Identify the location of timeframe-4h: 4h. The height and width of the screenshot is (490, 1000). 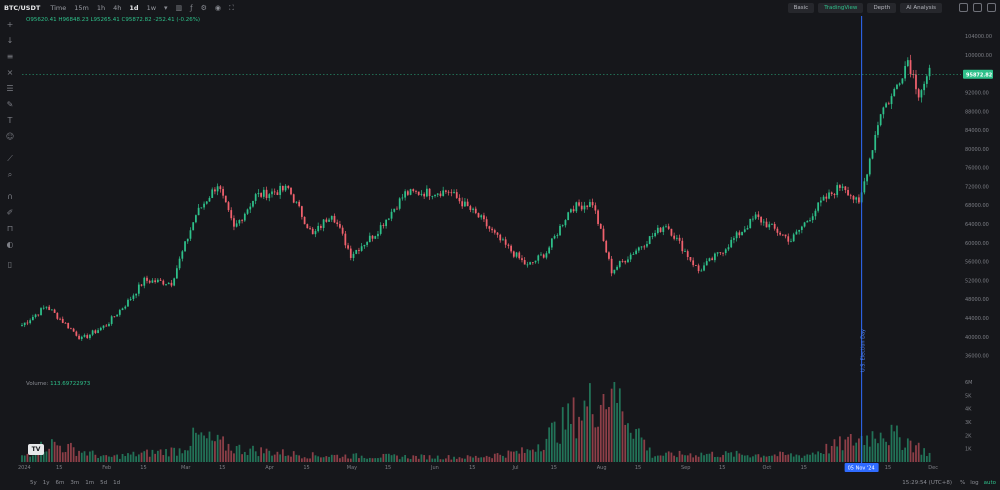
(117, 8).